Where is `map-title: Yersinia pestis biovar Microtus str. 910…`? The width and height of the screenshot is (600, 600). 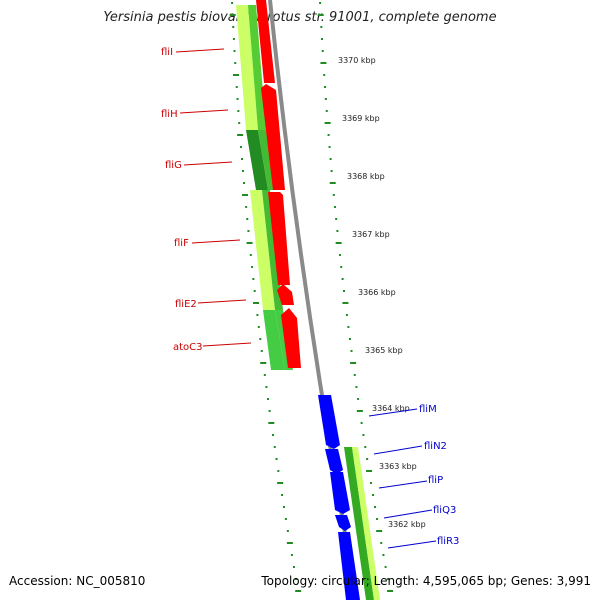
map-title: Yersinia pestis biovar Microtus str. 910… is located at coordinates (300, 17).